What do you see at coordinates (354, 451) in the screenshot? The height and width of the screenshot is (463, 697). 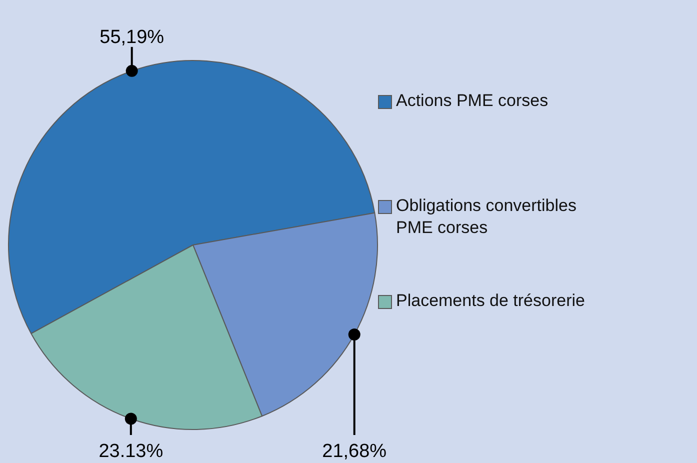 I see `data-label: 21,68%` at bounding box center [354, 451].